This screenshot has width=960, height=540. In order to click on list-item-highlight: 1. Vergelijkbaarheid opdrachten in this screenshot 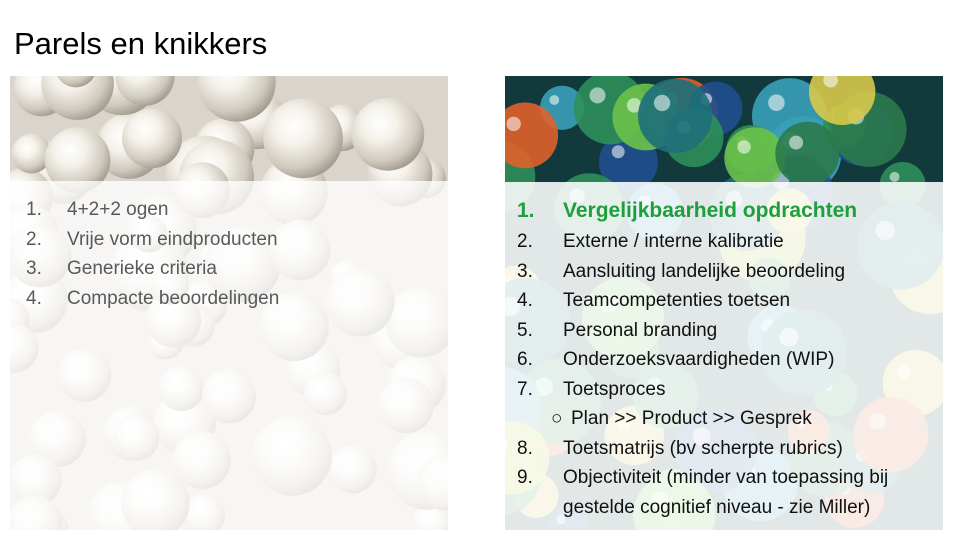, I will do `click(687, 210)`.